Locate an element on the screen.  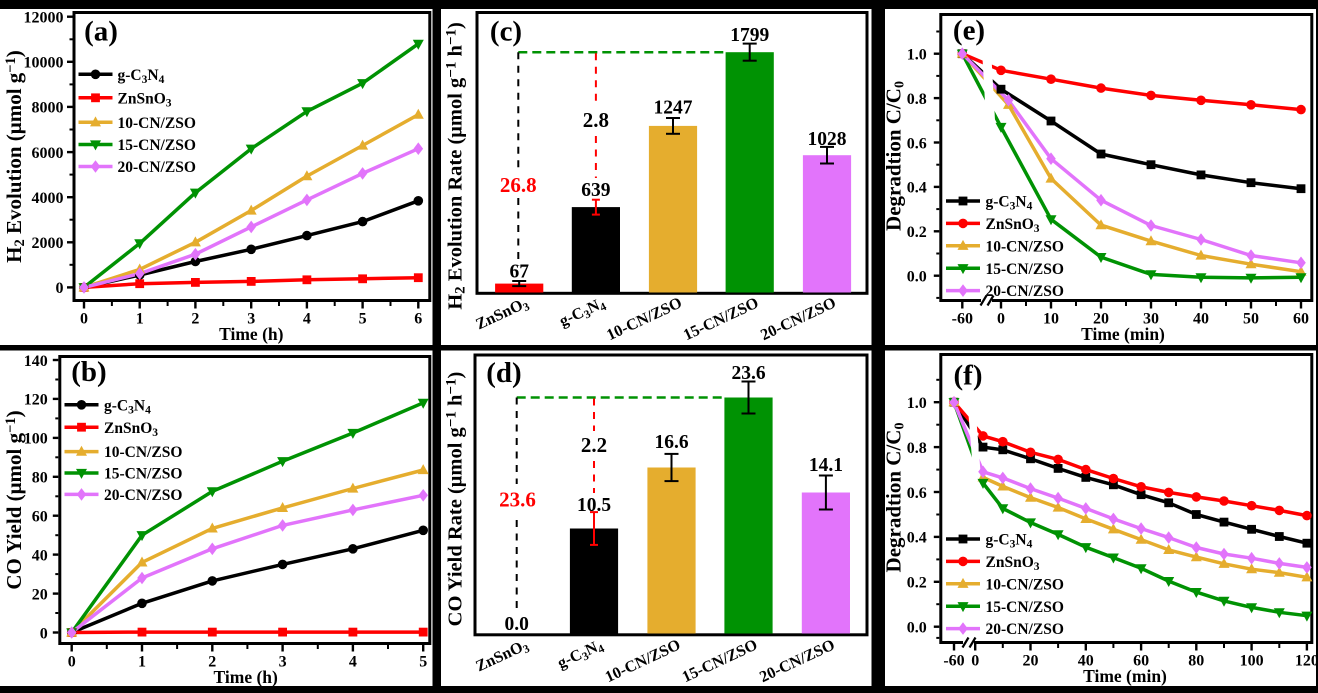
svg-text: 1799 is located at coordinates (749, 35).